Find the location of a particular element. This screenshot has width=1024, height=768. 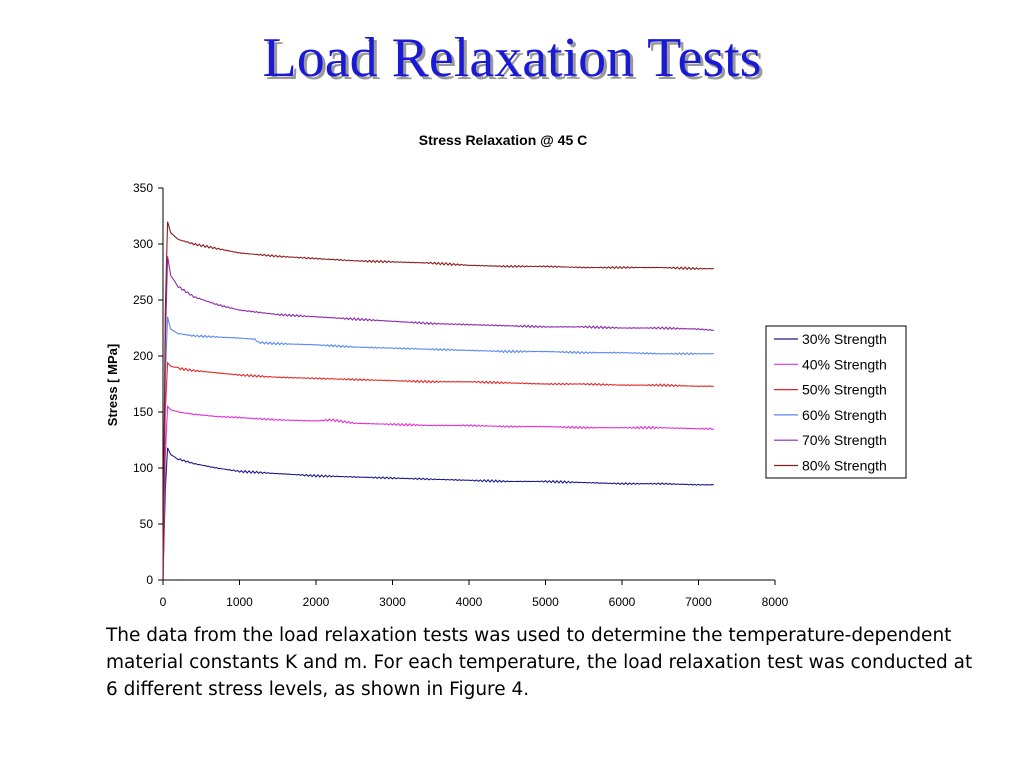

y-tick-label: 200 is located at coordinates (143, 356).